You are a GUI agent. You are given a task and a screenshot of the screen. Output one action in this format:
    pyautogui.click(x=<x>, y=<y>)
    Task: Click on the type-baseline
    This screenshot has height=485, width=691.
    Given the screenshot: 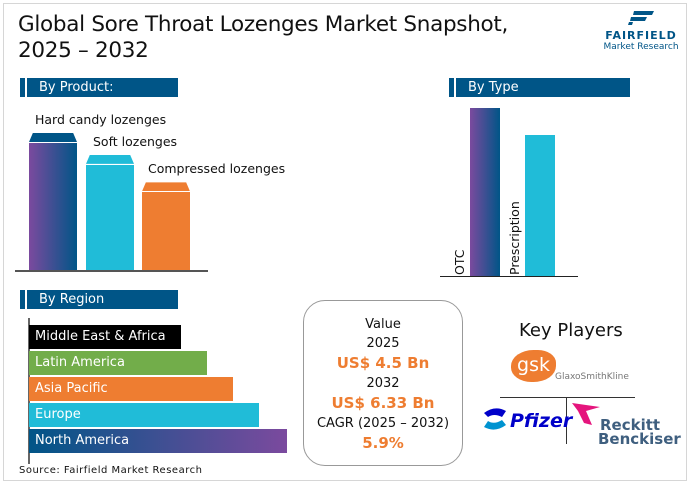 What is the action you would take?
    pyautogui.click(x=509, y=276)
    